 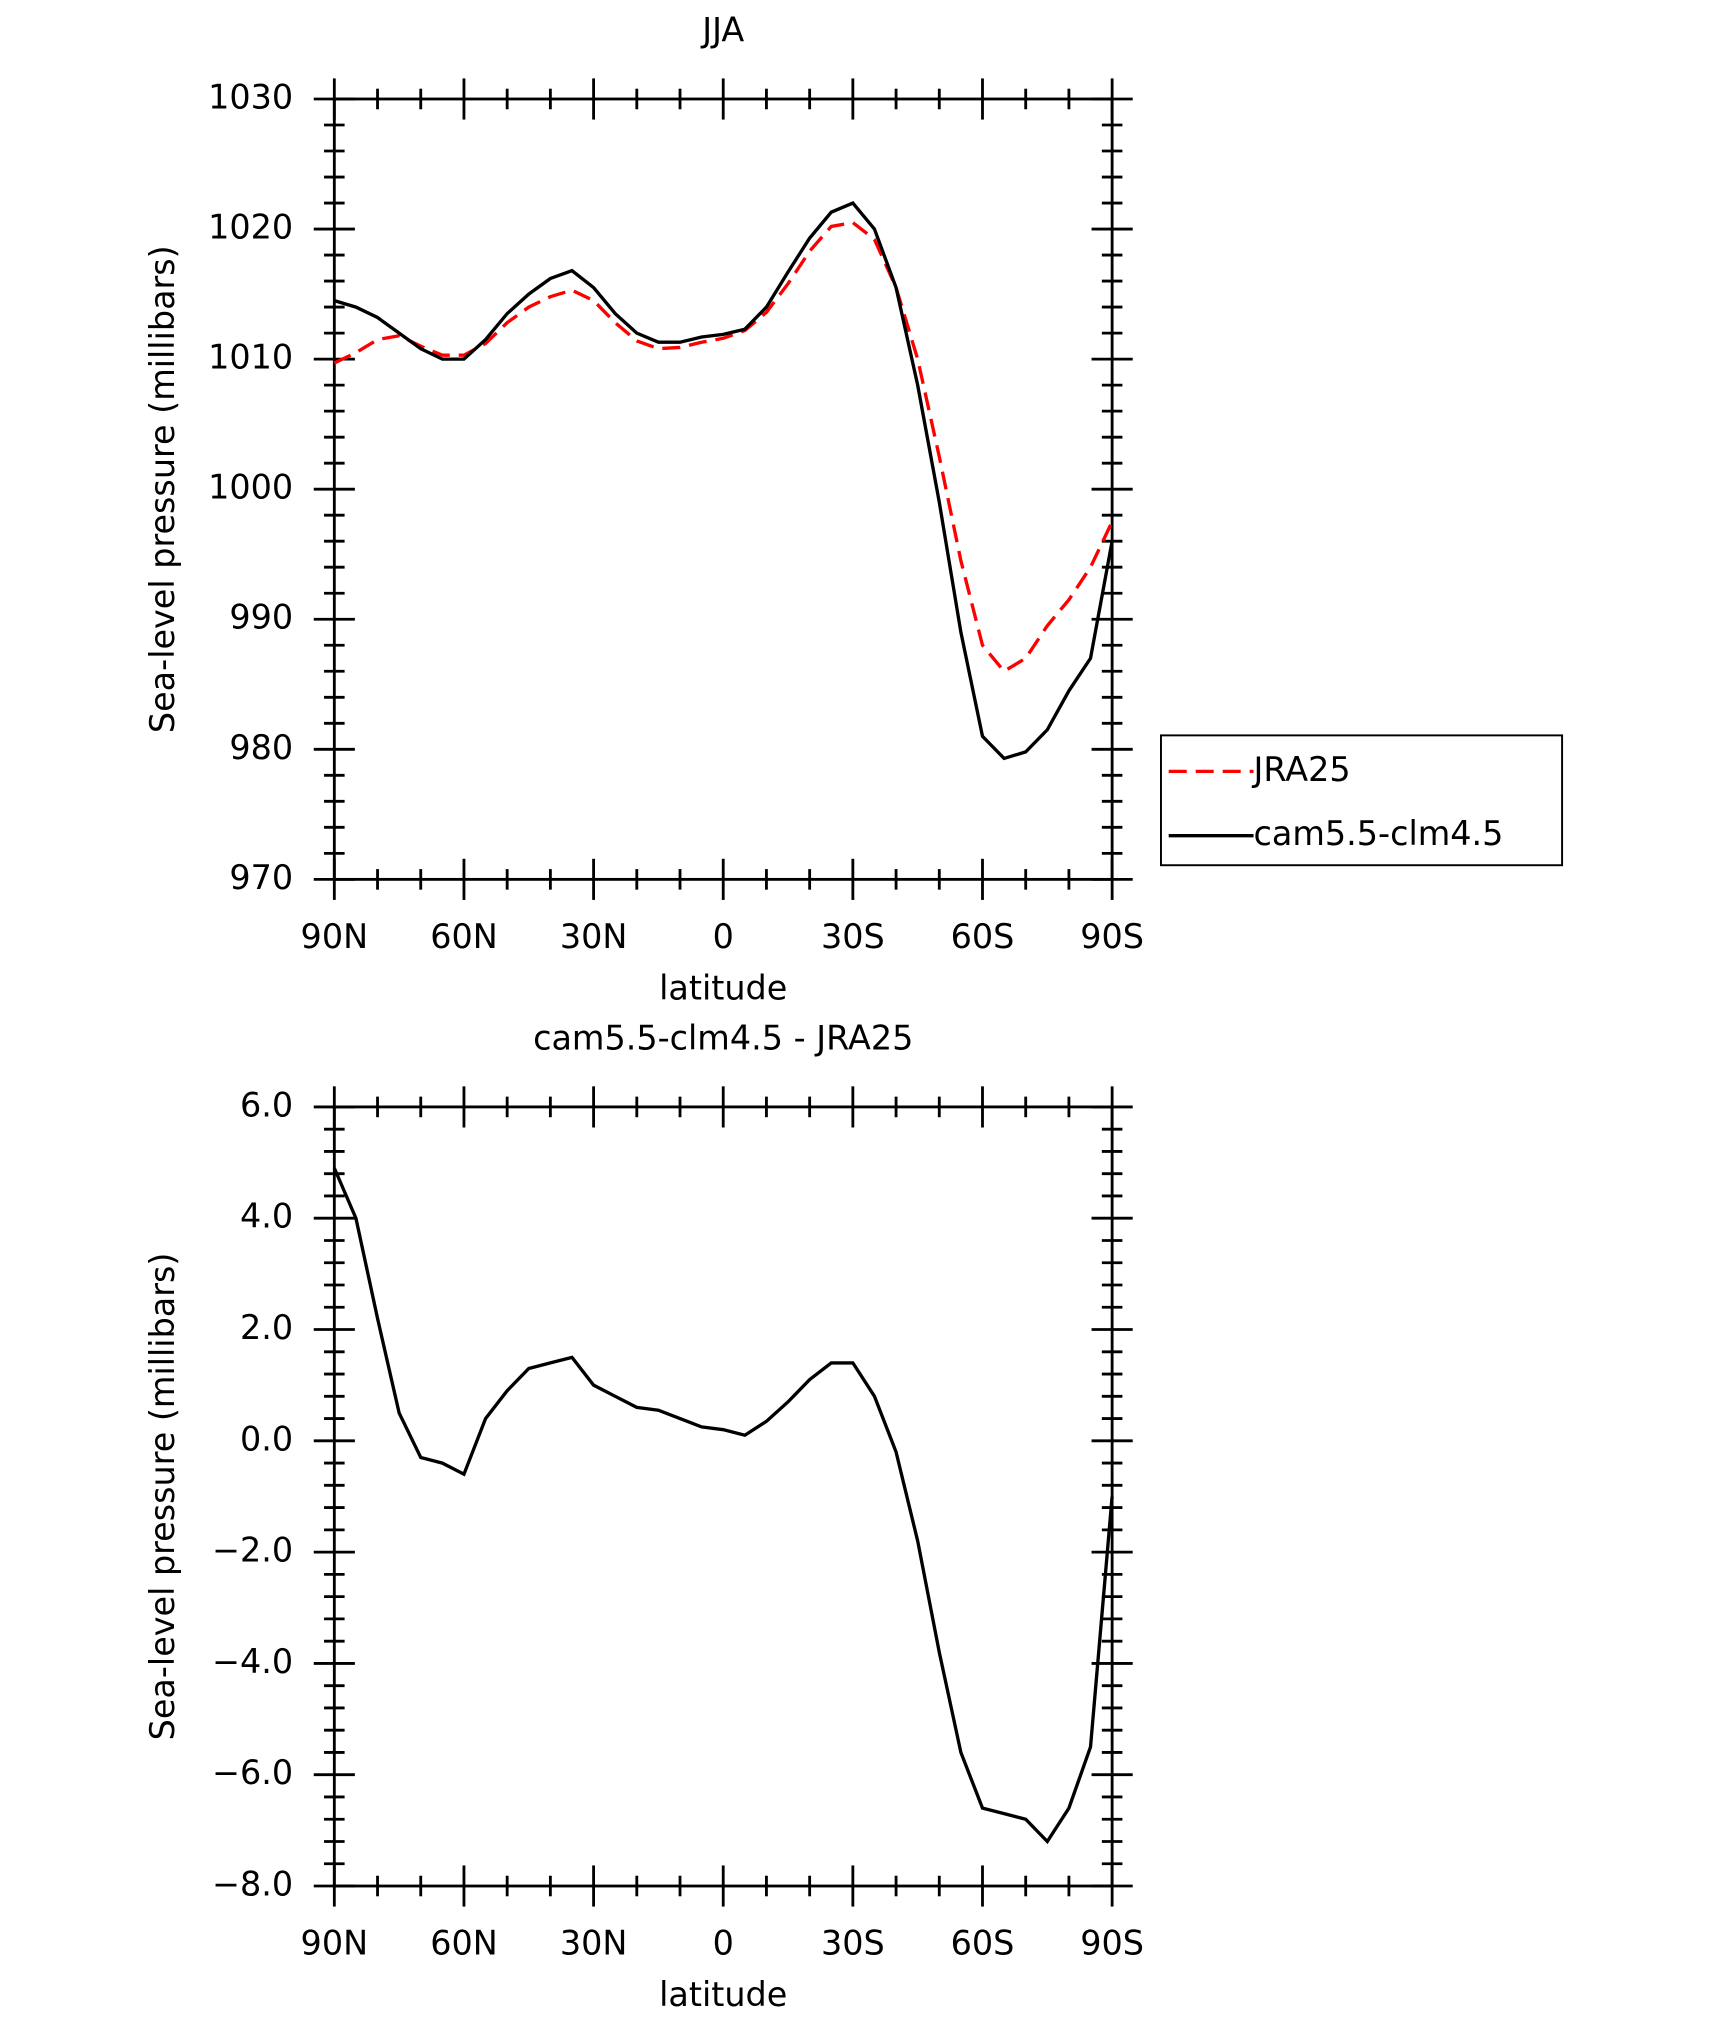 I want to click on y-tick-label: 1000, so click(x=250, y=487).